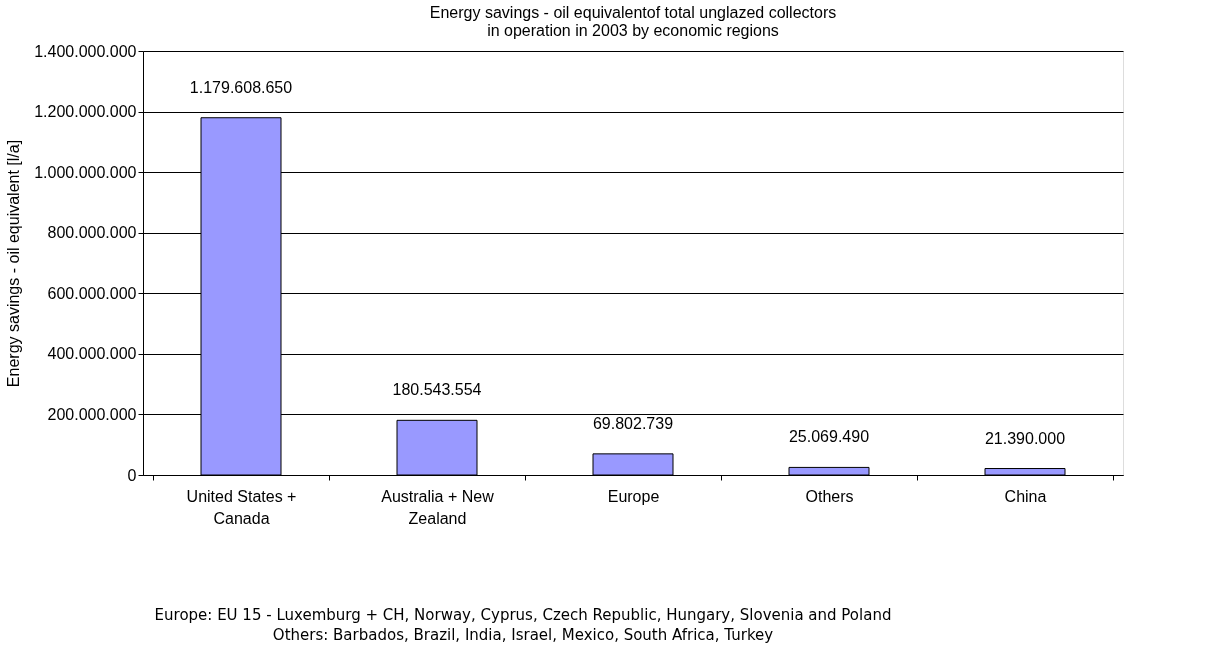 This screenshot has height=671, width=1211. Describe the element at coordinates (437, 390) in the screenshot. I see `data-label: 180.543.554` at that location.